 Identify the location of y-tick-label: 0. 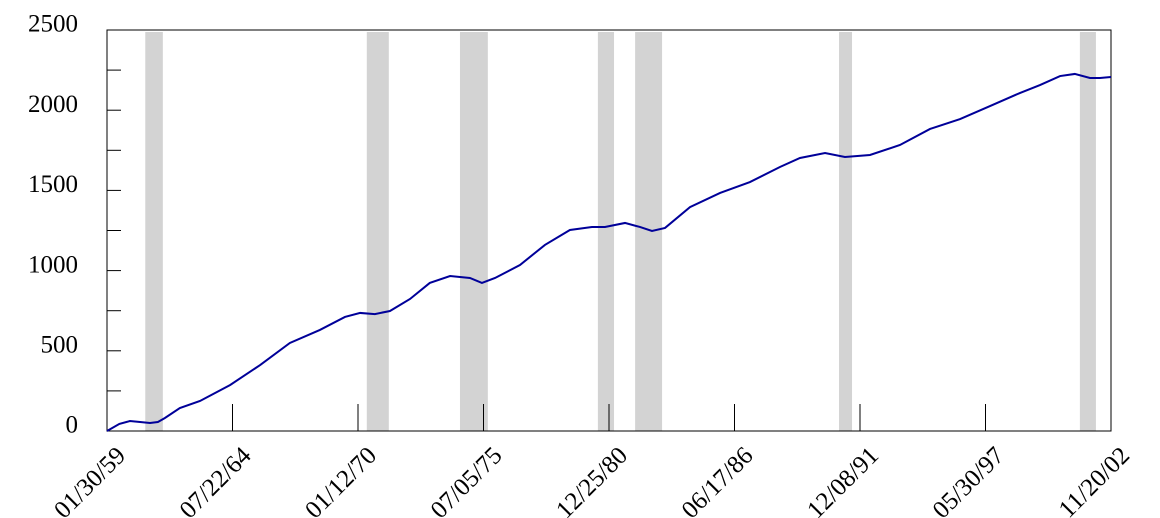
(72, 425).